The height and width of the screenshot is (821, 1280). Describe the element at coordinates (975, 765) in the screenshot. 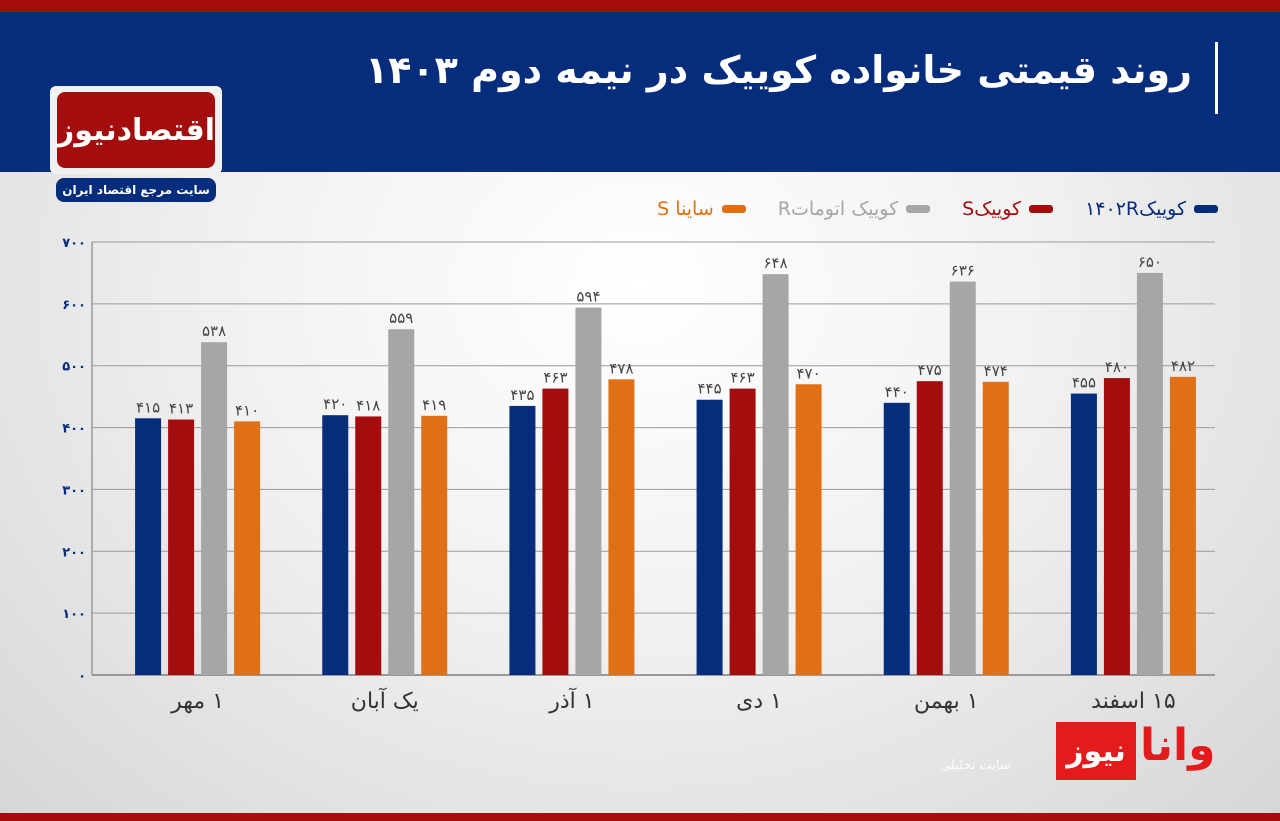

I see `wananews-tagline: سایت تحلیلی` at that location.